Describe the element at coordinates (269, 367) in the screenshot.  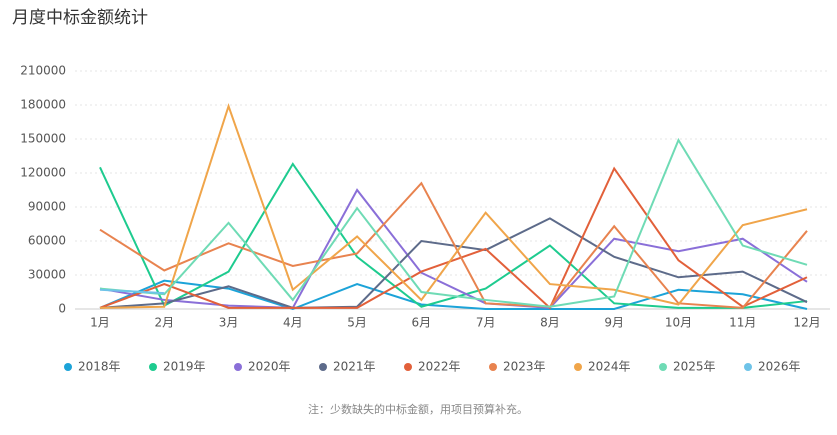
I see `legend-label: 2020年` at that location.